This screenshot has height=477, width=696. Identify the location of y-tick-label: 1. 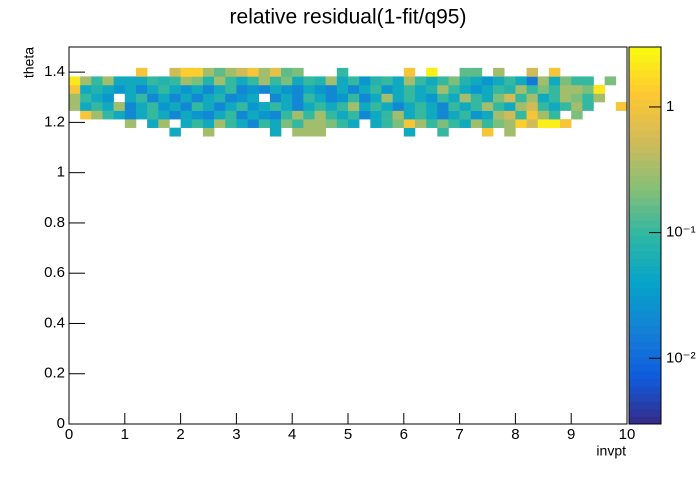
(61, 172).